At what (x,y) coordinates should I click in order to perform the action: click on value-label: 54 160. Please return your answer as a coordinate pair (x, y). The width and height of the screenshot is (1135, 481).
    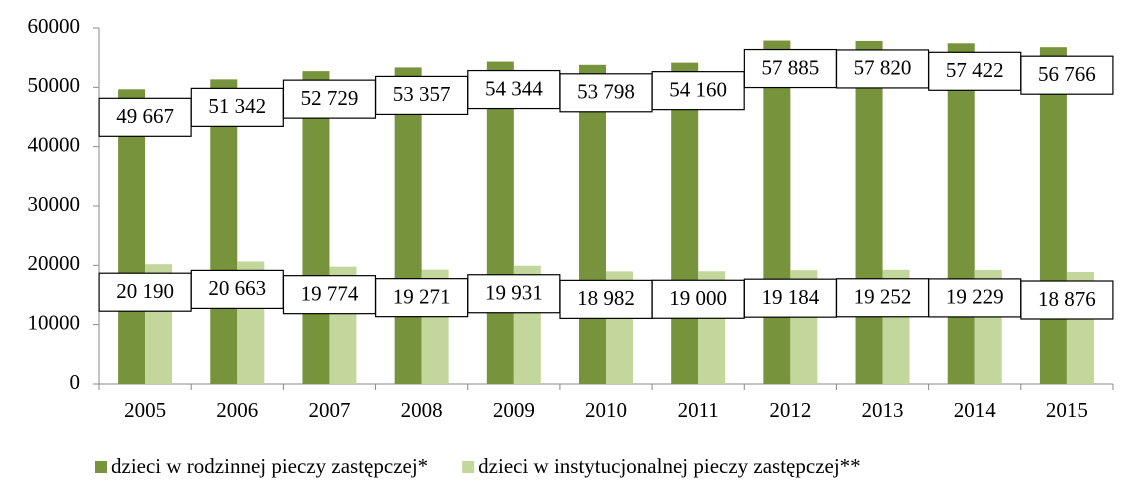
    Looking at the image, I should click on (698, 89).